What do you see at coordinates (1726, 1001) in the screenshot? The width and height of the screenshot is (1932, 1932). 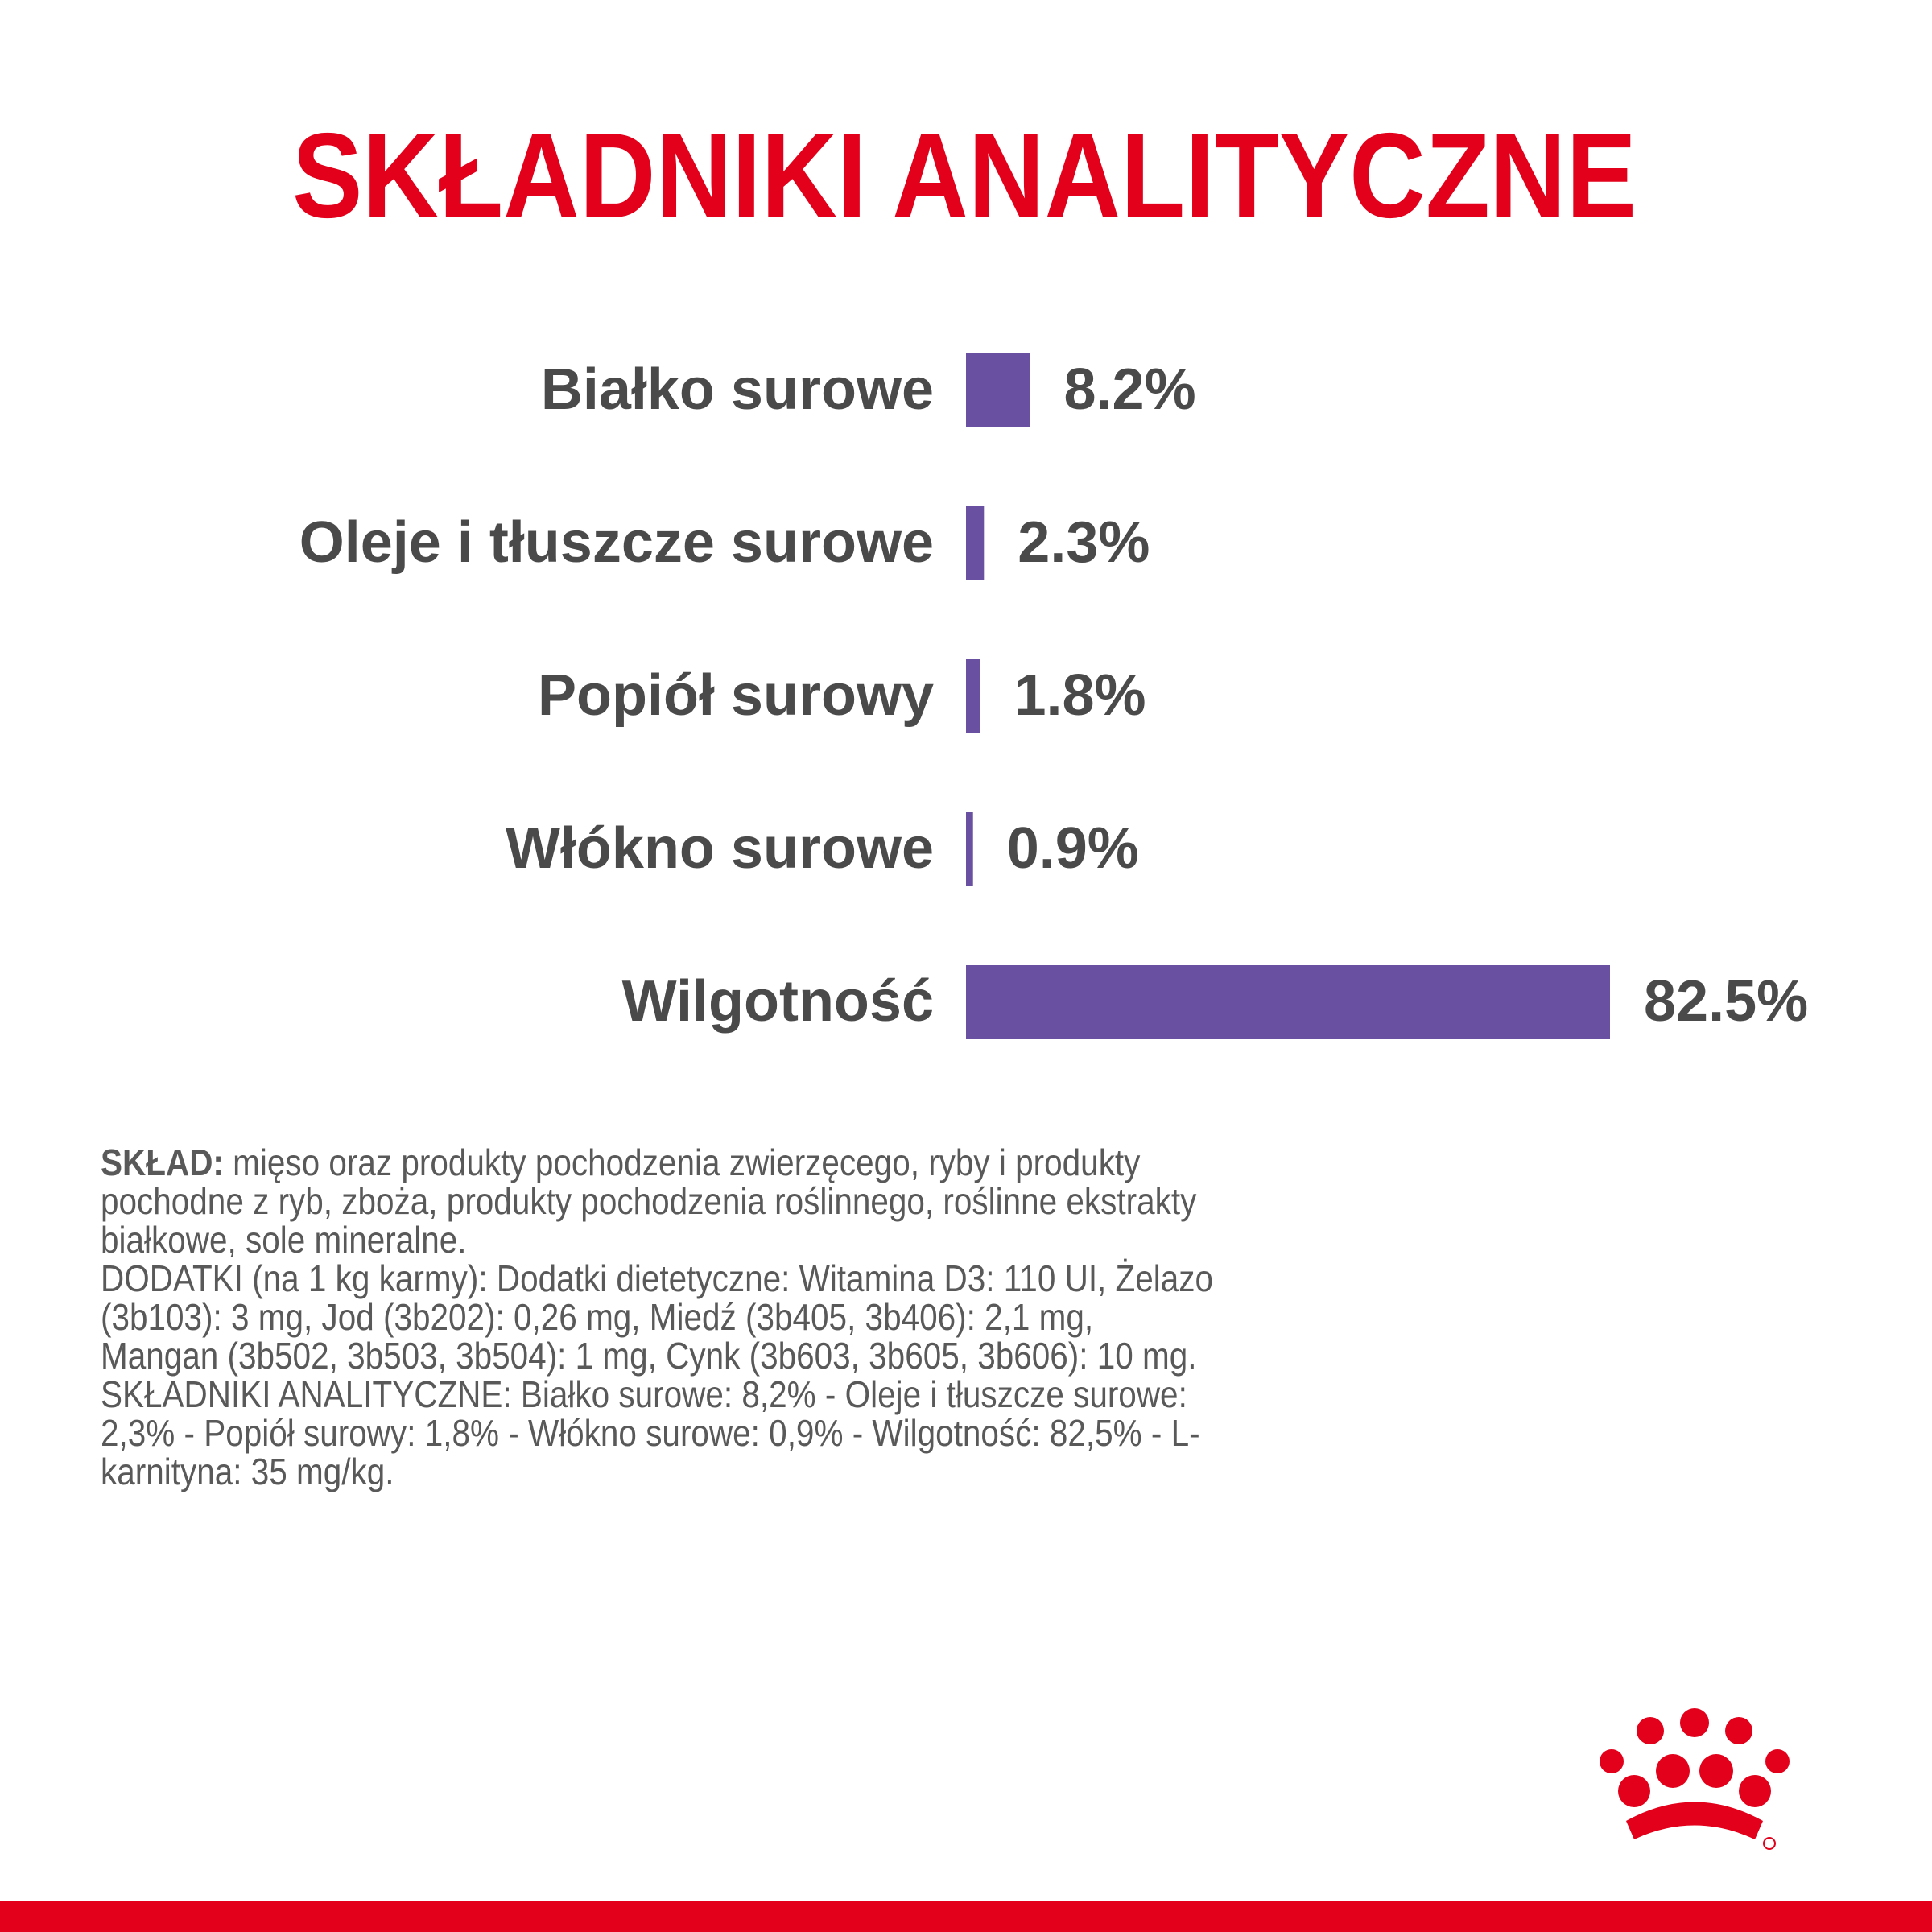 I see `value-label: 82.5%` at bounding box center [1726, 1001].